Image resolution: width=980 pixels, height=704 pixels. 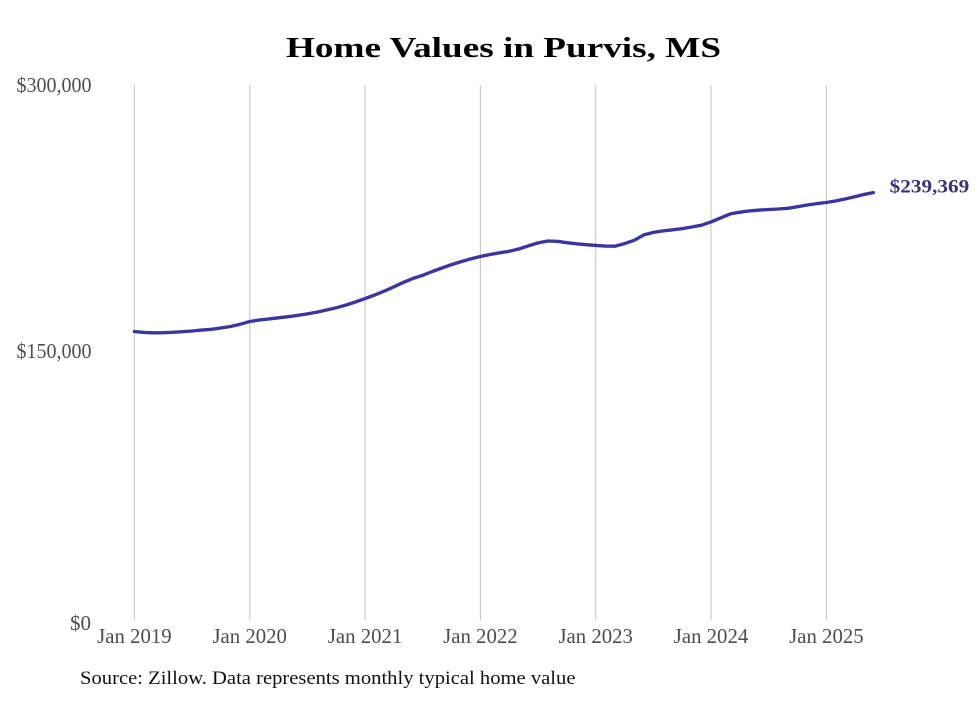 I want to click on svg-text: Jan 2022, so click(x=480, y=636).